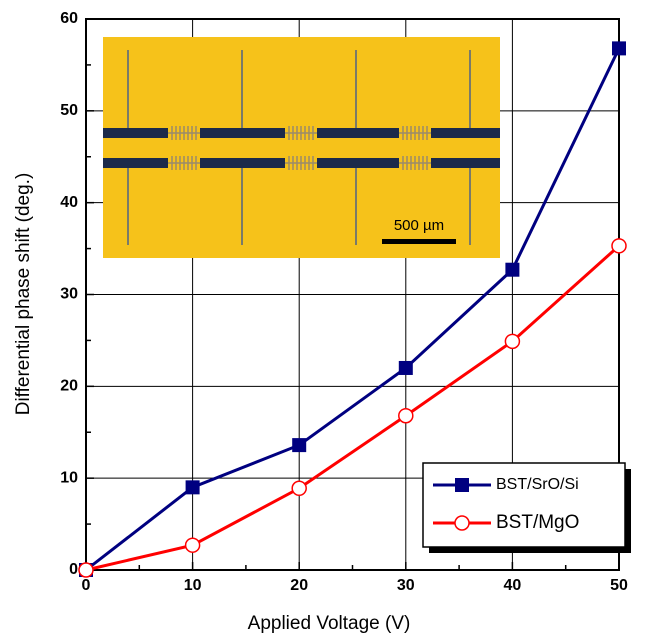  I want to click on y-tick-label: 40, so click(69, 202).